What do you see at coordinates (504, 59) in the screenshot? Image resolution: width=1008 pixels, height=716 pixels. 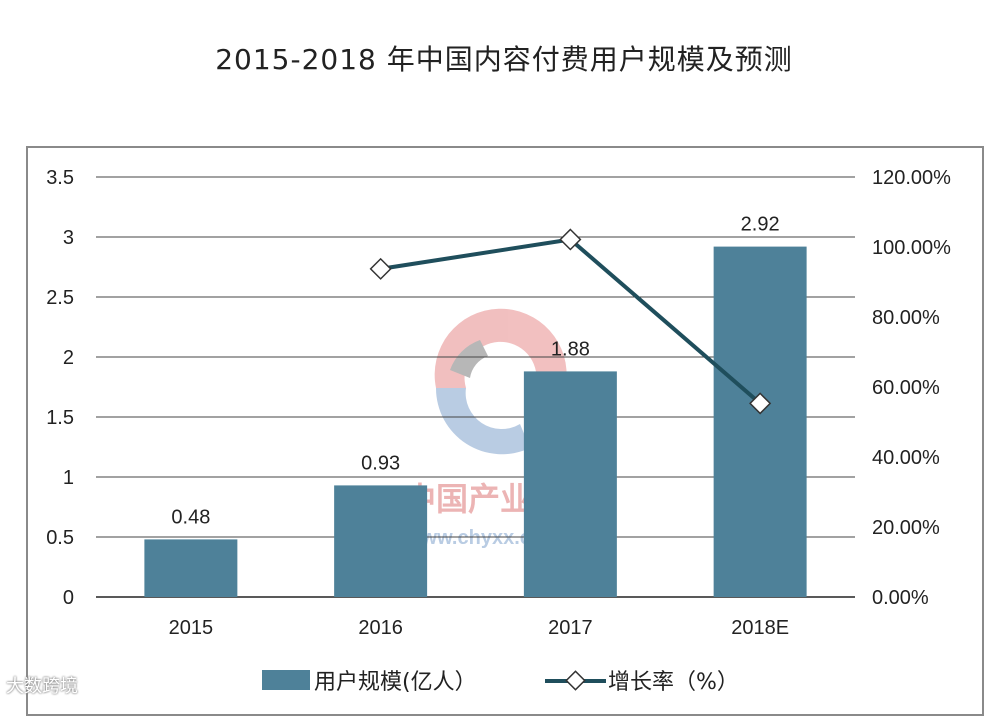 I see `chart-title: 2015-2018 年中国内容付费用户规模及预测` at bounding box center [504, 59].